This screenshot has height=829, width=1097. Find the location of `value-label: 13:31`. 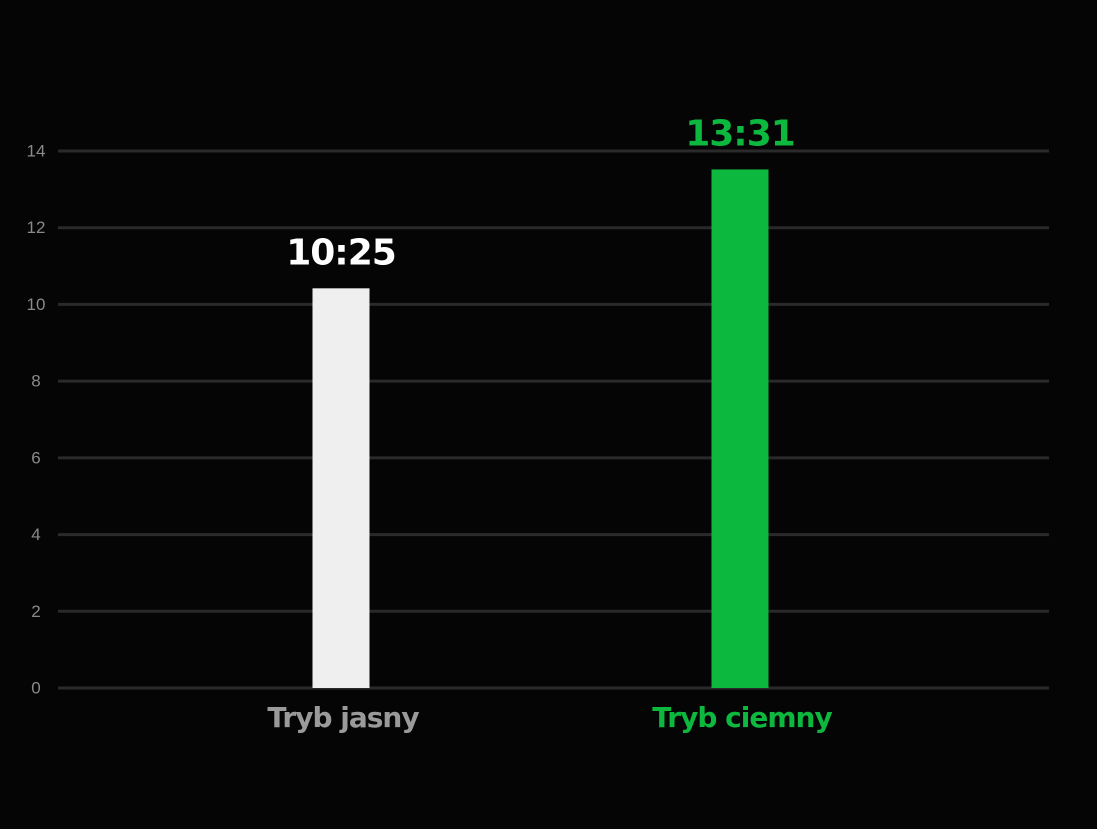

value-label: 13:31 is located at coordinates (740, 133).